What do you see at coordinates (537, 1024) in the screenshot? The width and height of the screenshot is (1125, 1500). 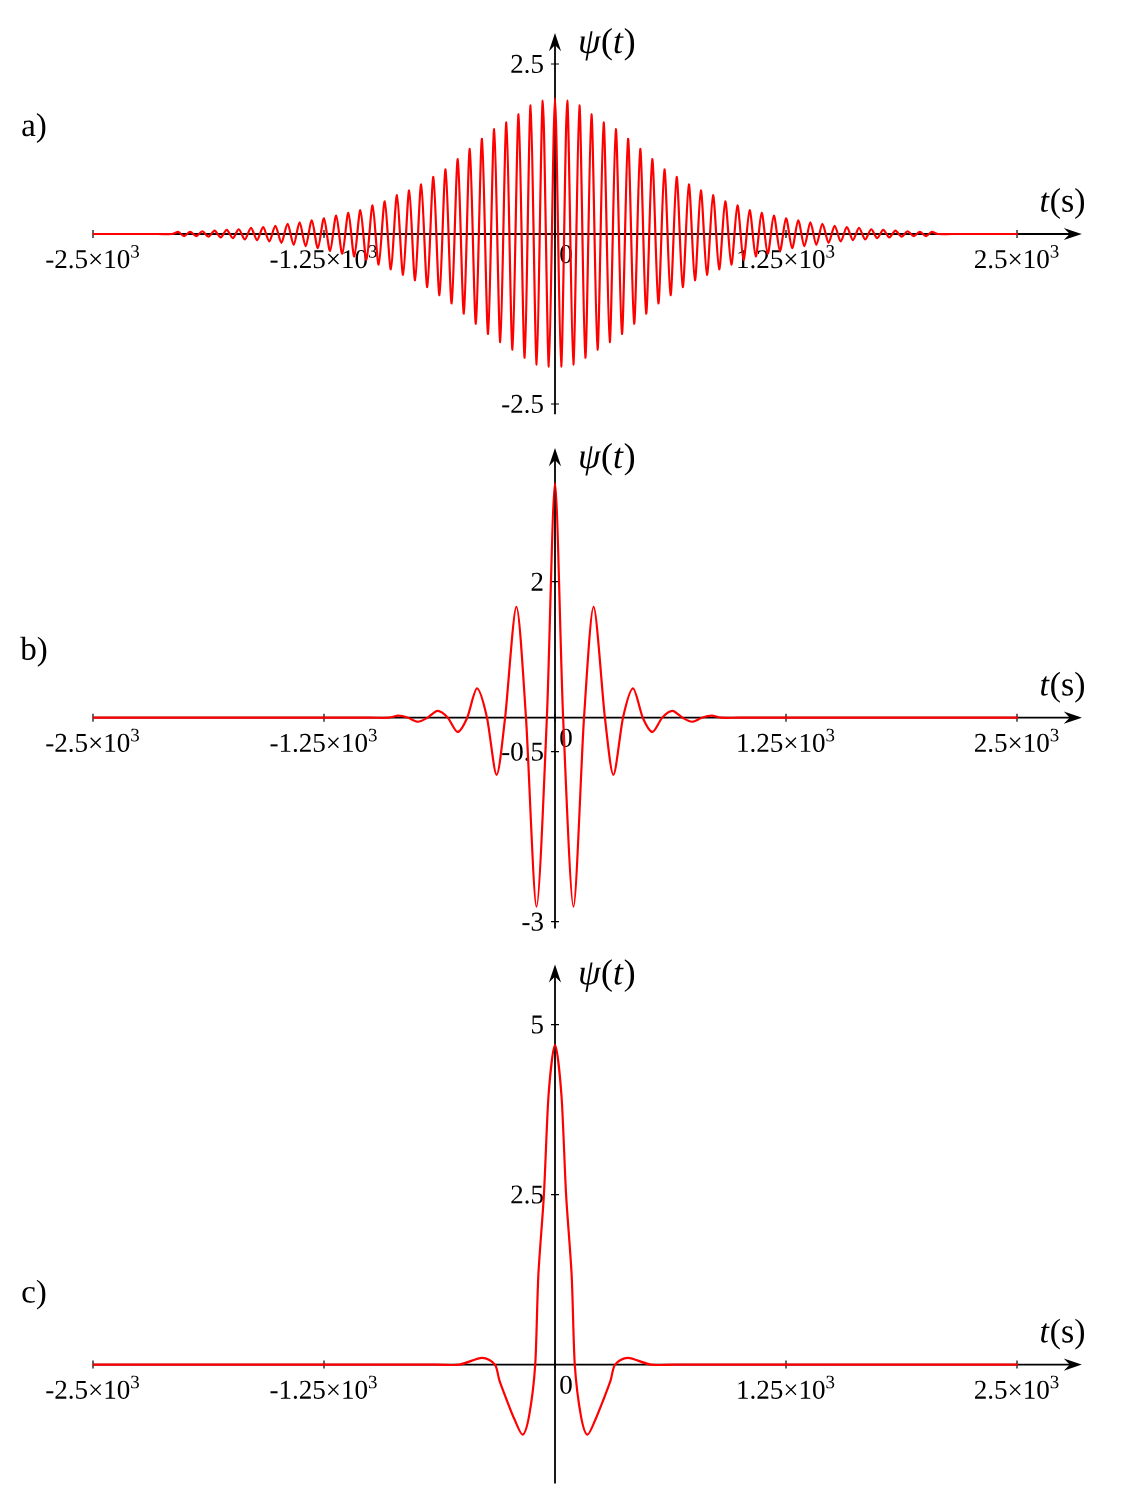 I see `y-tick-label: 5` at bounding box center [537, 1024].